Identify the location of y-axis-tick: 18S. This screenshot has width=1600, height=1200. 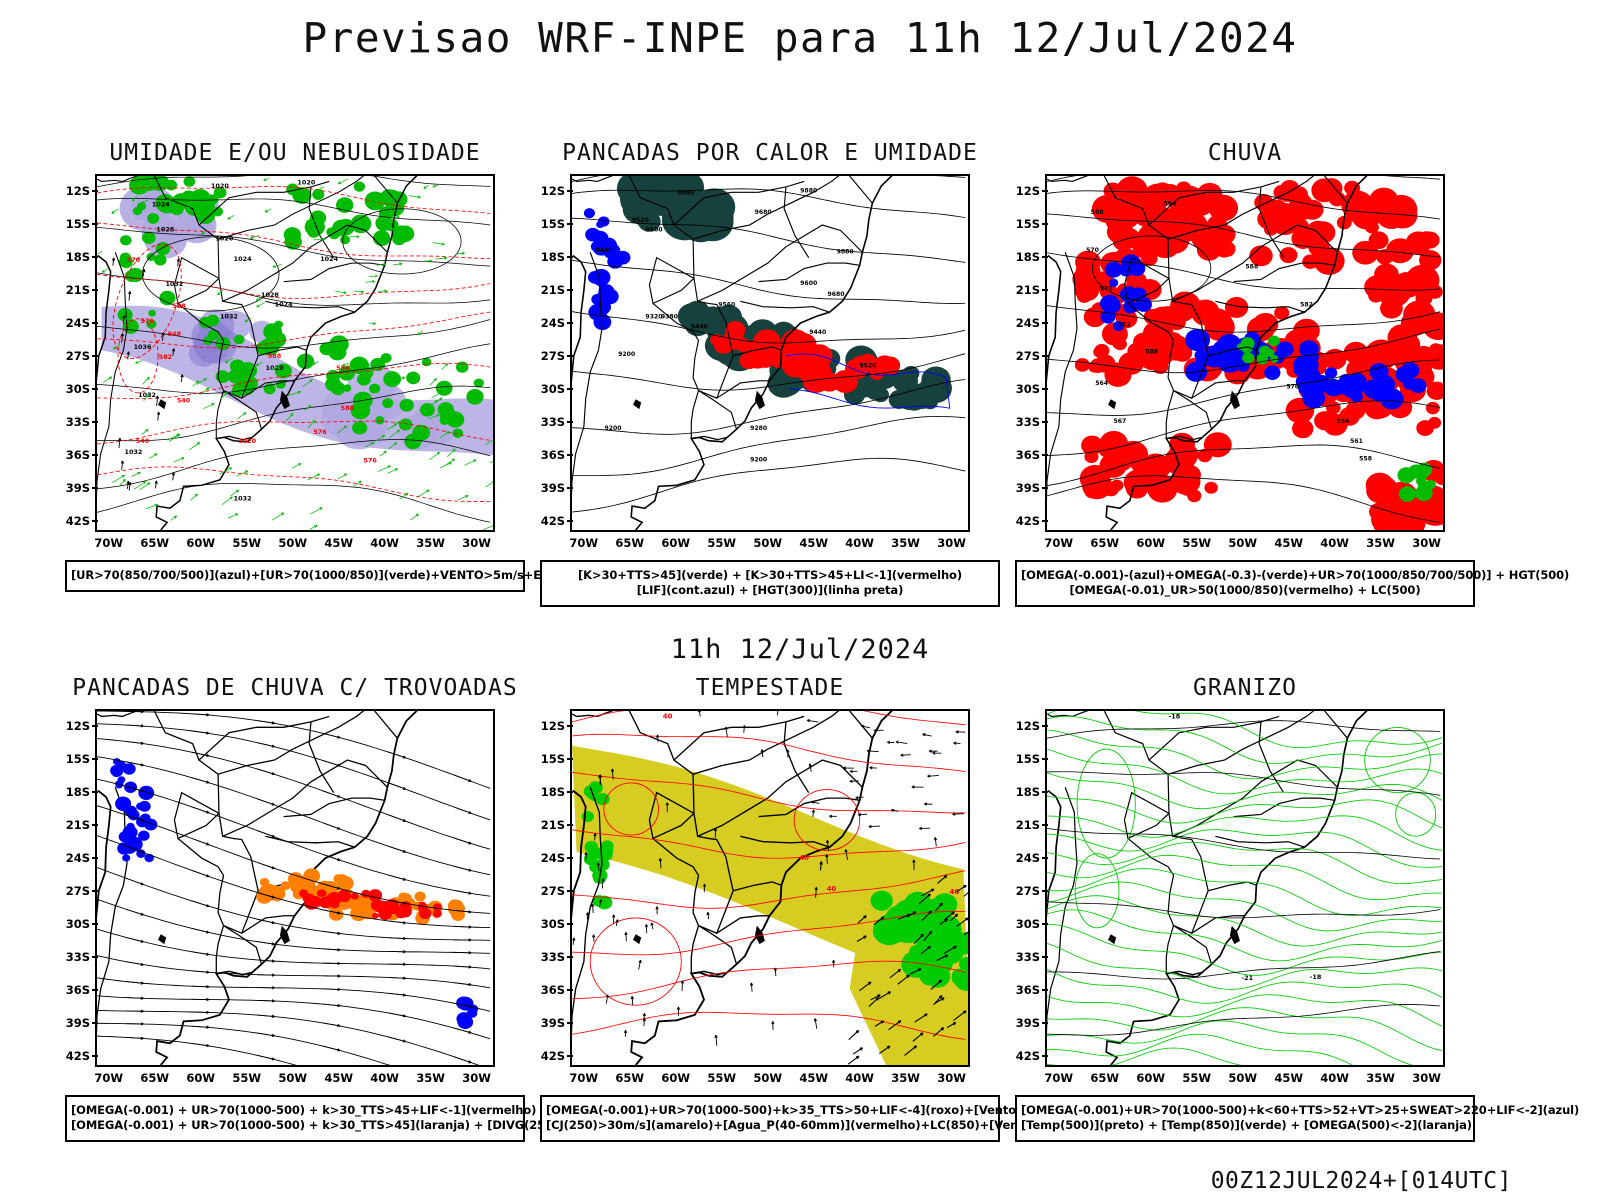
(557, 792).